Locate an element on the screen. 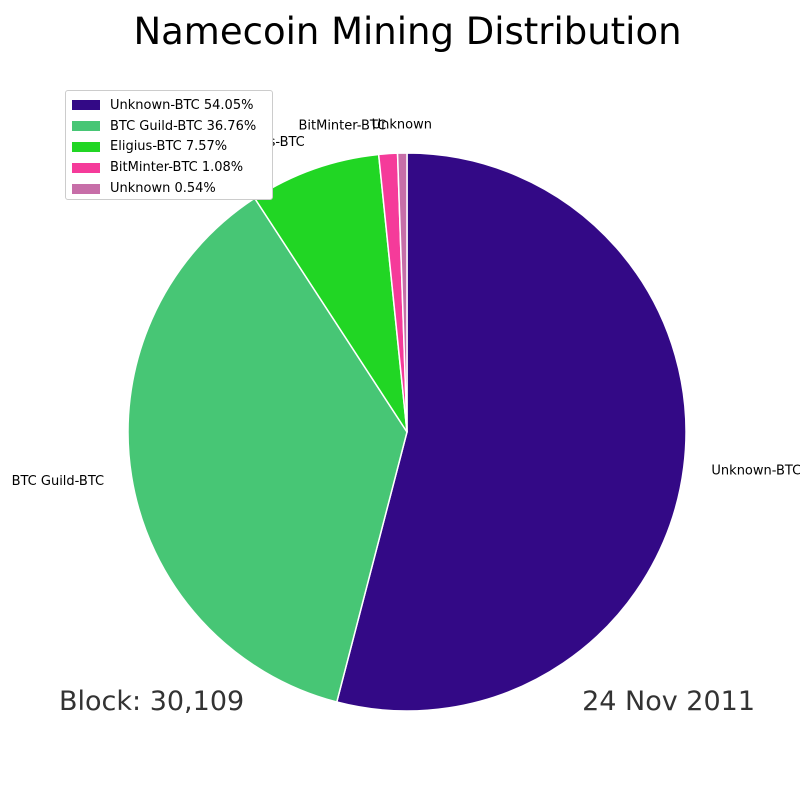 This screenshot has width=800, height=800. pie-slice-label: BitMinter-BTC is located at coordinates (342, 125).